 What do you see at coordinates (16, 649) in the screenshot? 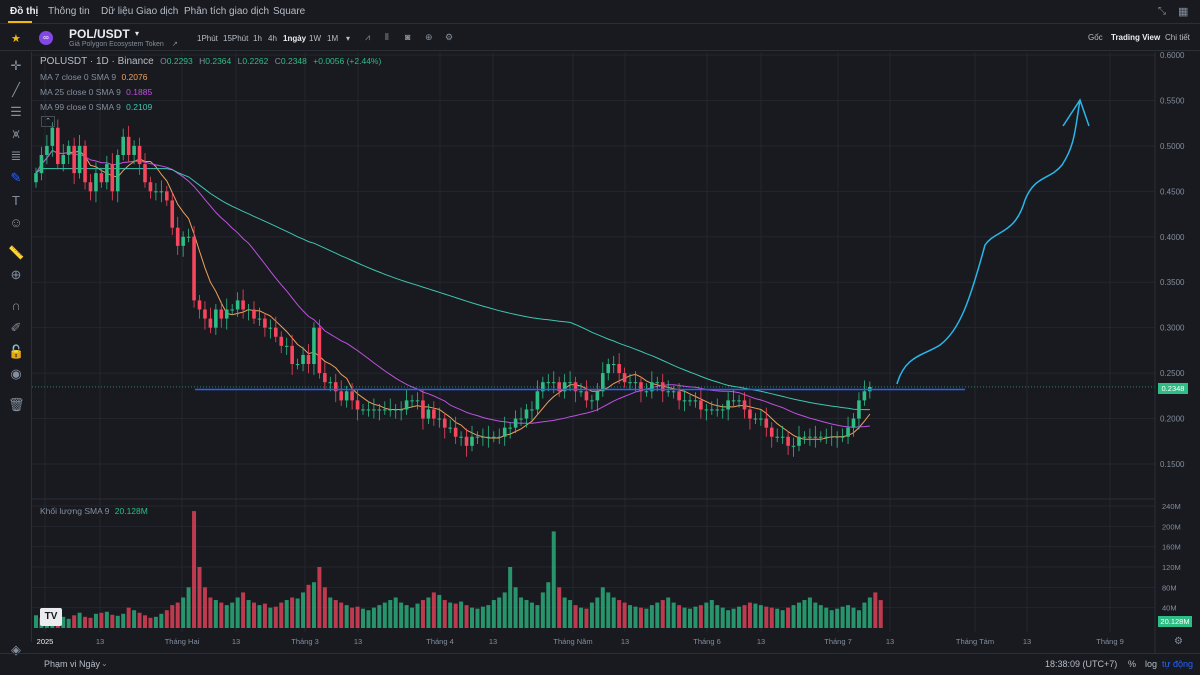
I see `layers-icon: ◈` at bounding box center [16, 649].